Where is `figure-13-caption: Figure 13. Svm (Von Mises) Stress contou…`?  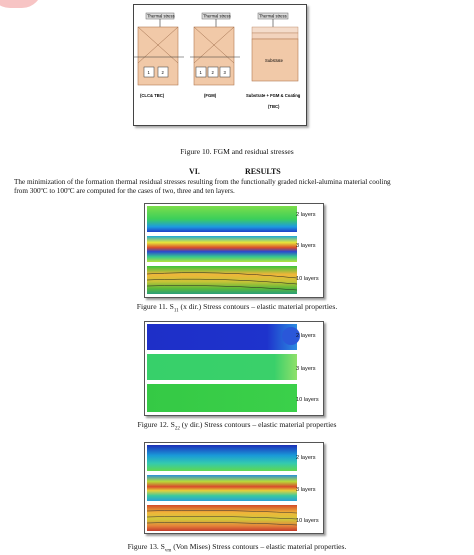 figure-13-caption: Figure 13. Svm (Von Mises) Stress contou… is located at coordinates (237, 548).